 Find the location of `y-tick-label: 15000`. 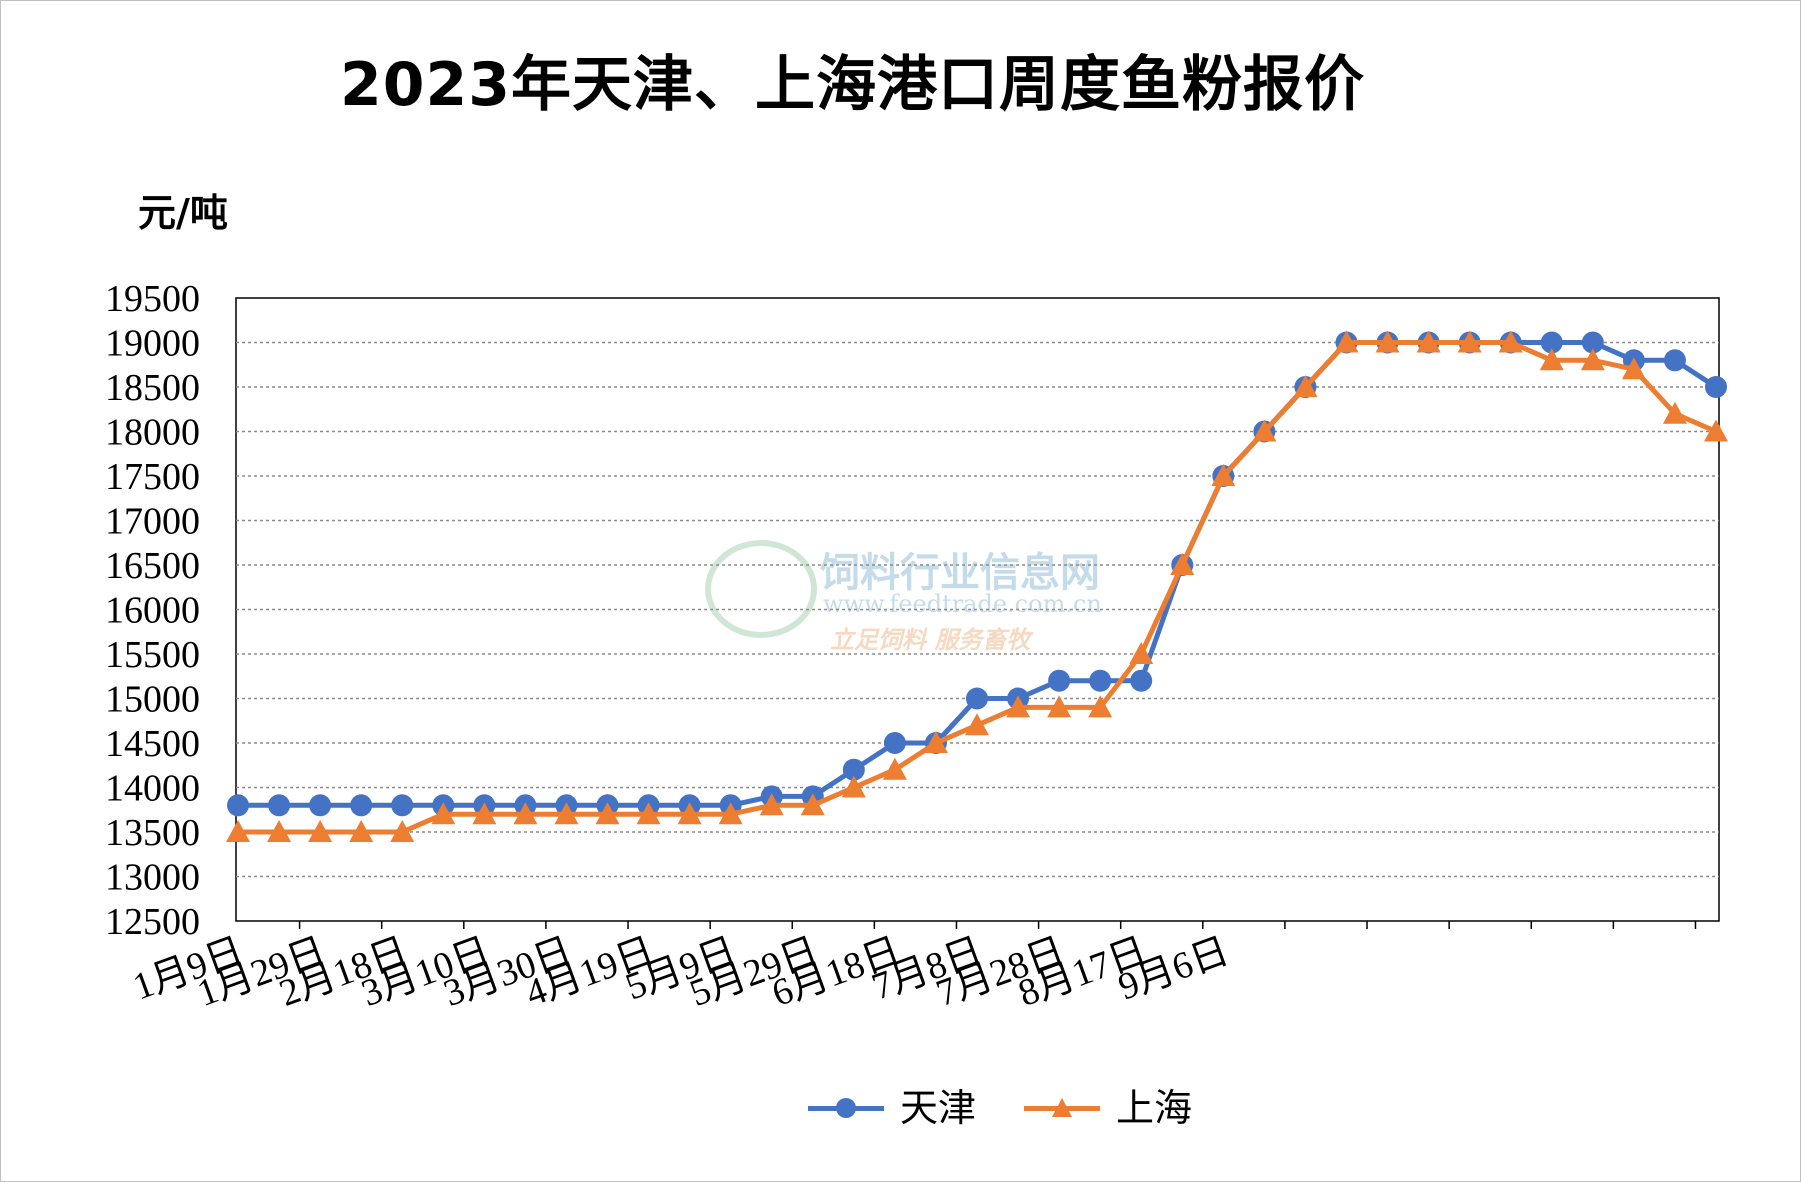

y-tick-label: 15000 is located at coordinates (152, 700).